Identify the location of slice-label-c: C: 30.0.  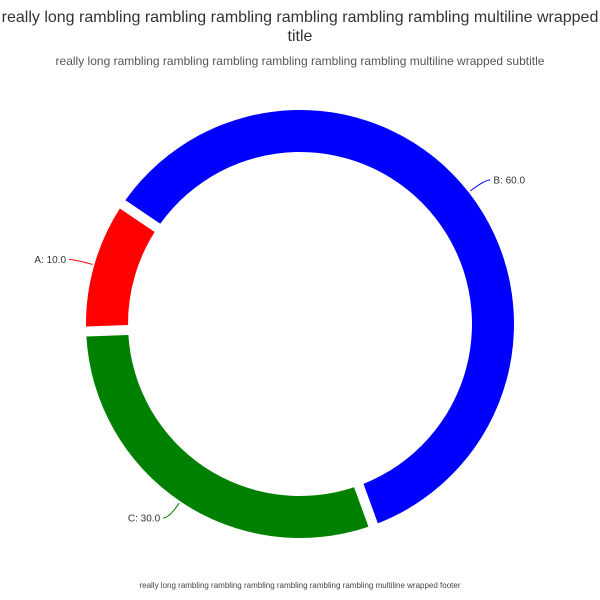
(144, 518).